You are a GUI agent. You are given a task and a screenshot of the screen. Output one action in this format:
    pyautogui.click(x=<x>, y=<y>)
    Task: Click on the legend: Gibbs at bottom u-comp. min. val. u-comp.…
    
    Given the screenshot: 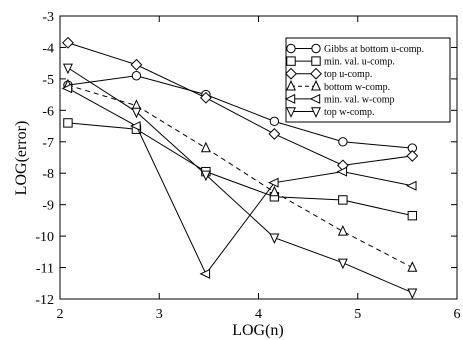 What is the action you would take?
    pyautogui.click(x=367, y=80)
    